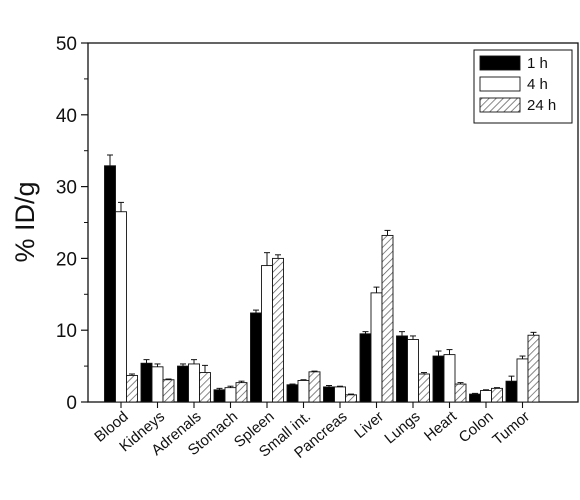  What do you see at coordinates (537, 84) in the screenshot?
I see `legend-label: 4 h` at bounding box center [537, 84].